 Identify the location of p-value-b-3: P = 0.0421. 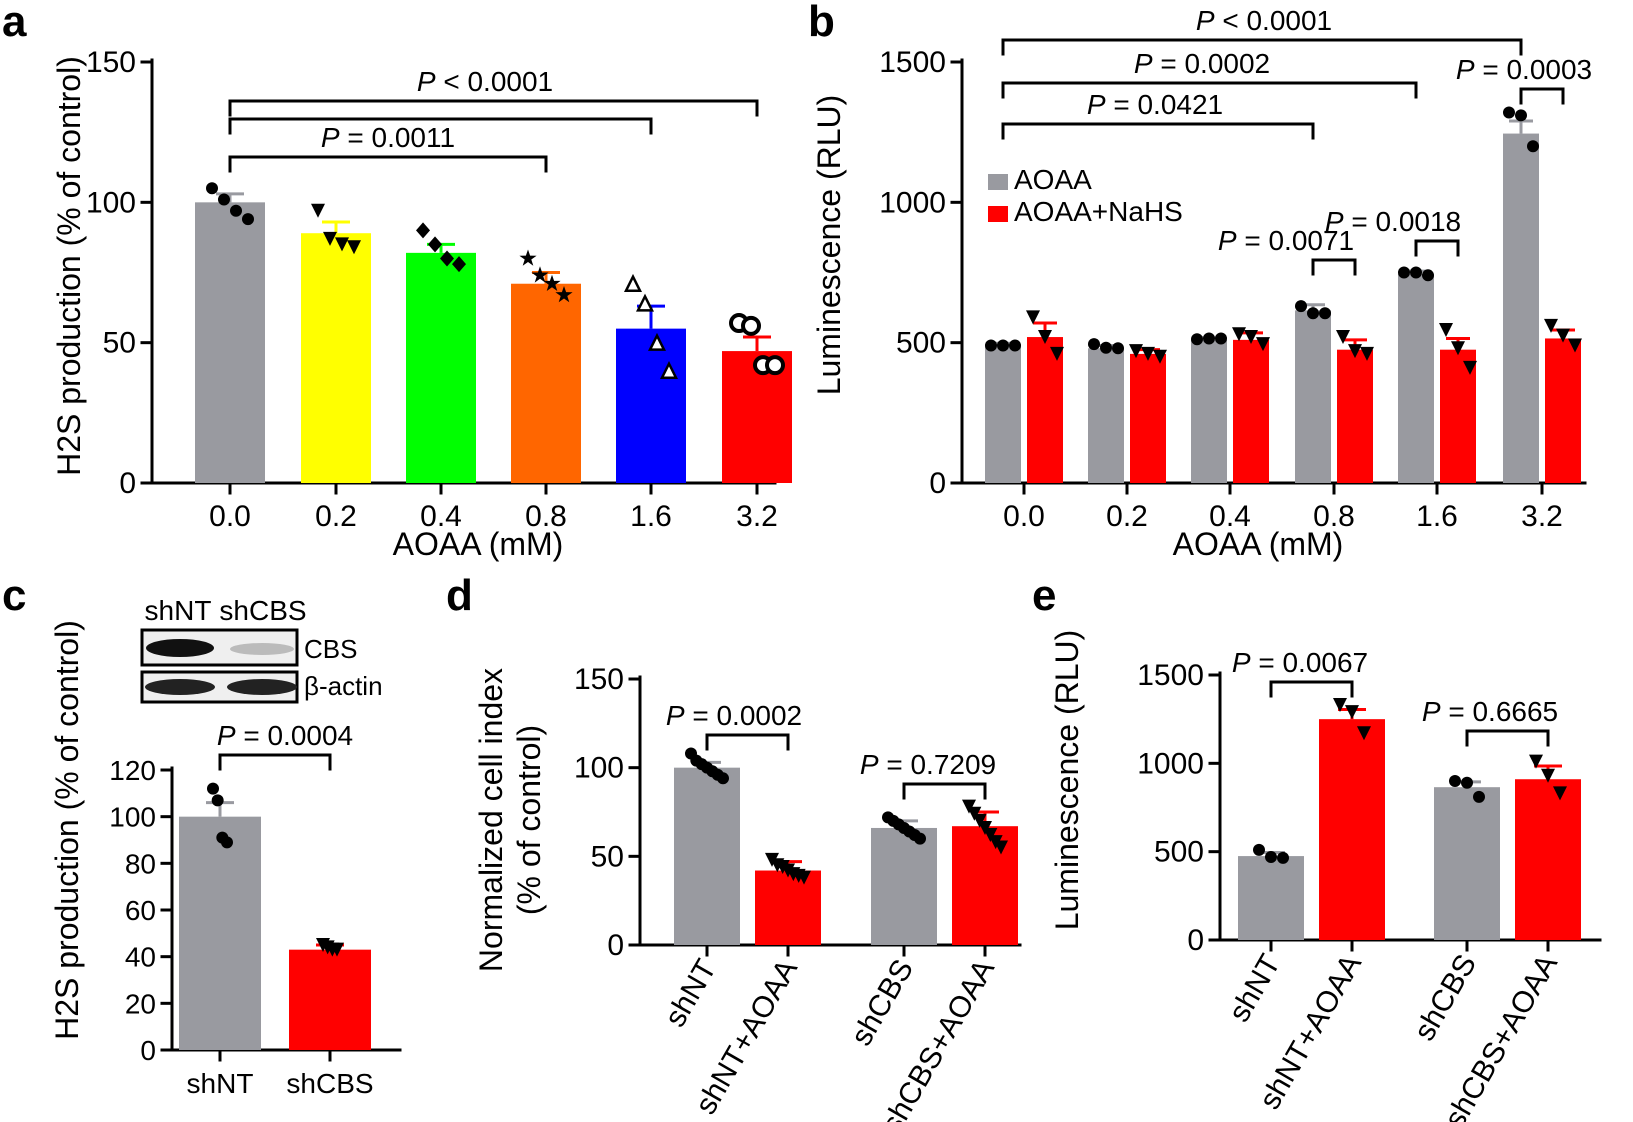
(1155, 104).